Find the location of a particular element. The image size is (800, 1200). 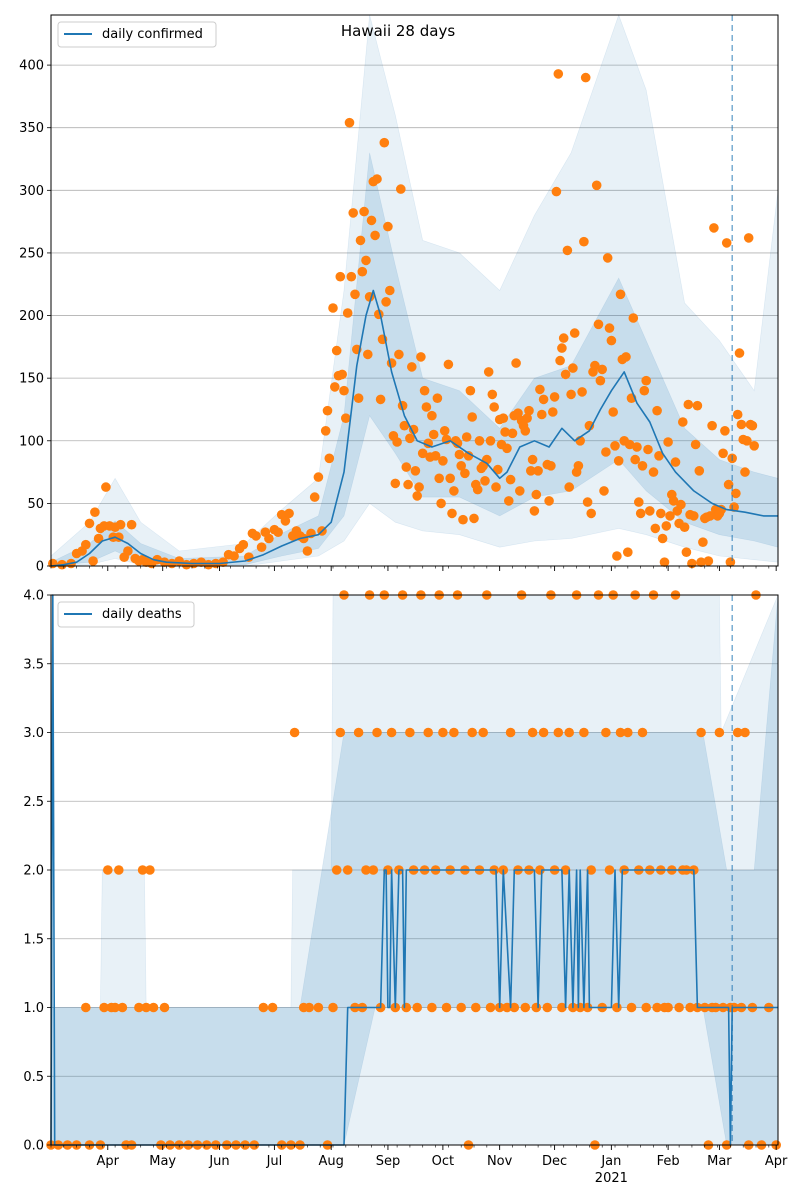

deaths-legend: daily deaths is located at coordinates (126, 614).